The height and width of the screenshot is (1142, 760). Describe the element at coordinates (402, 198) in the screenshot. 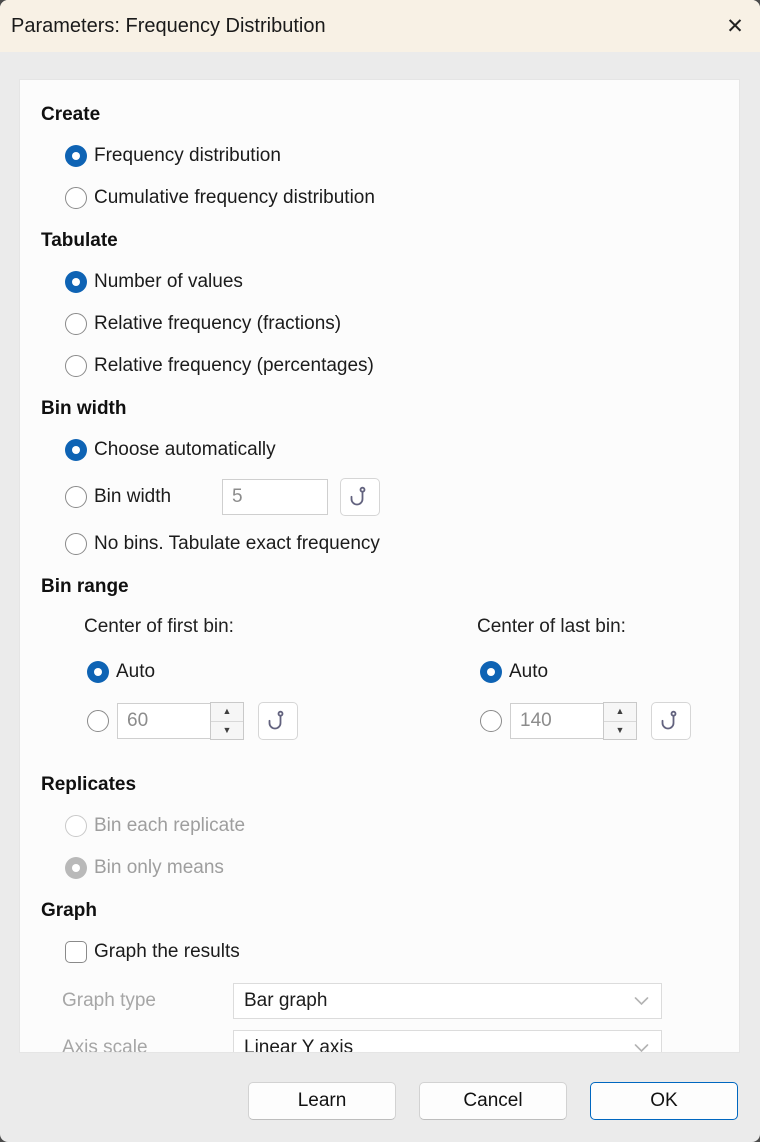

I see `radio-option-cumulative-frequency-distribution: Cumulative frequency distribution` at that location.